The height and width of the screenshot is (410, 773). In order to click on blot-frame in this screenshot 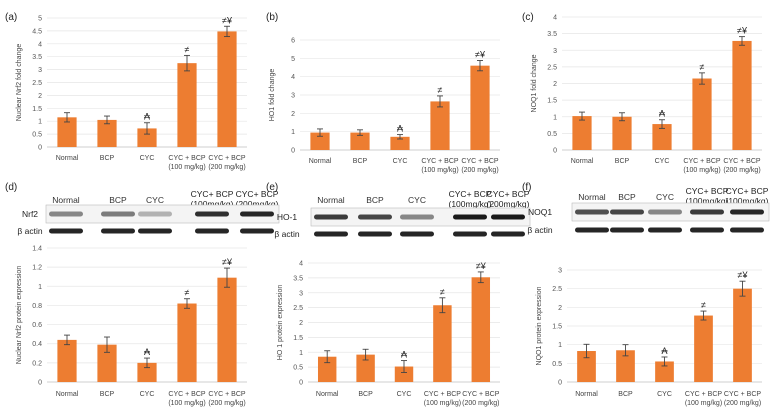, I will do `click(162, 214)`.